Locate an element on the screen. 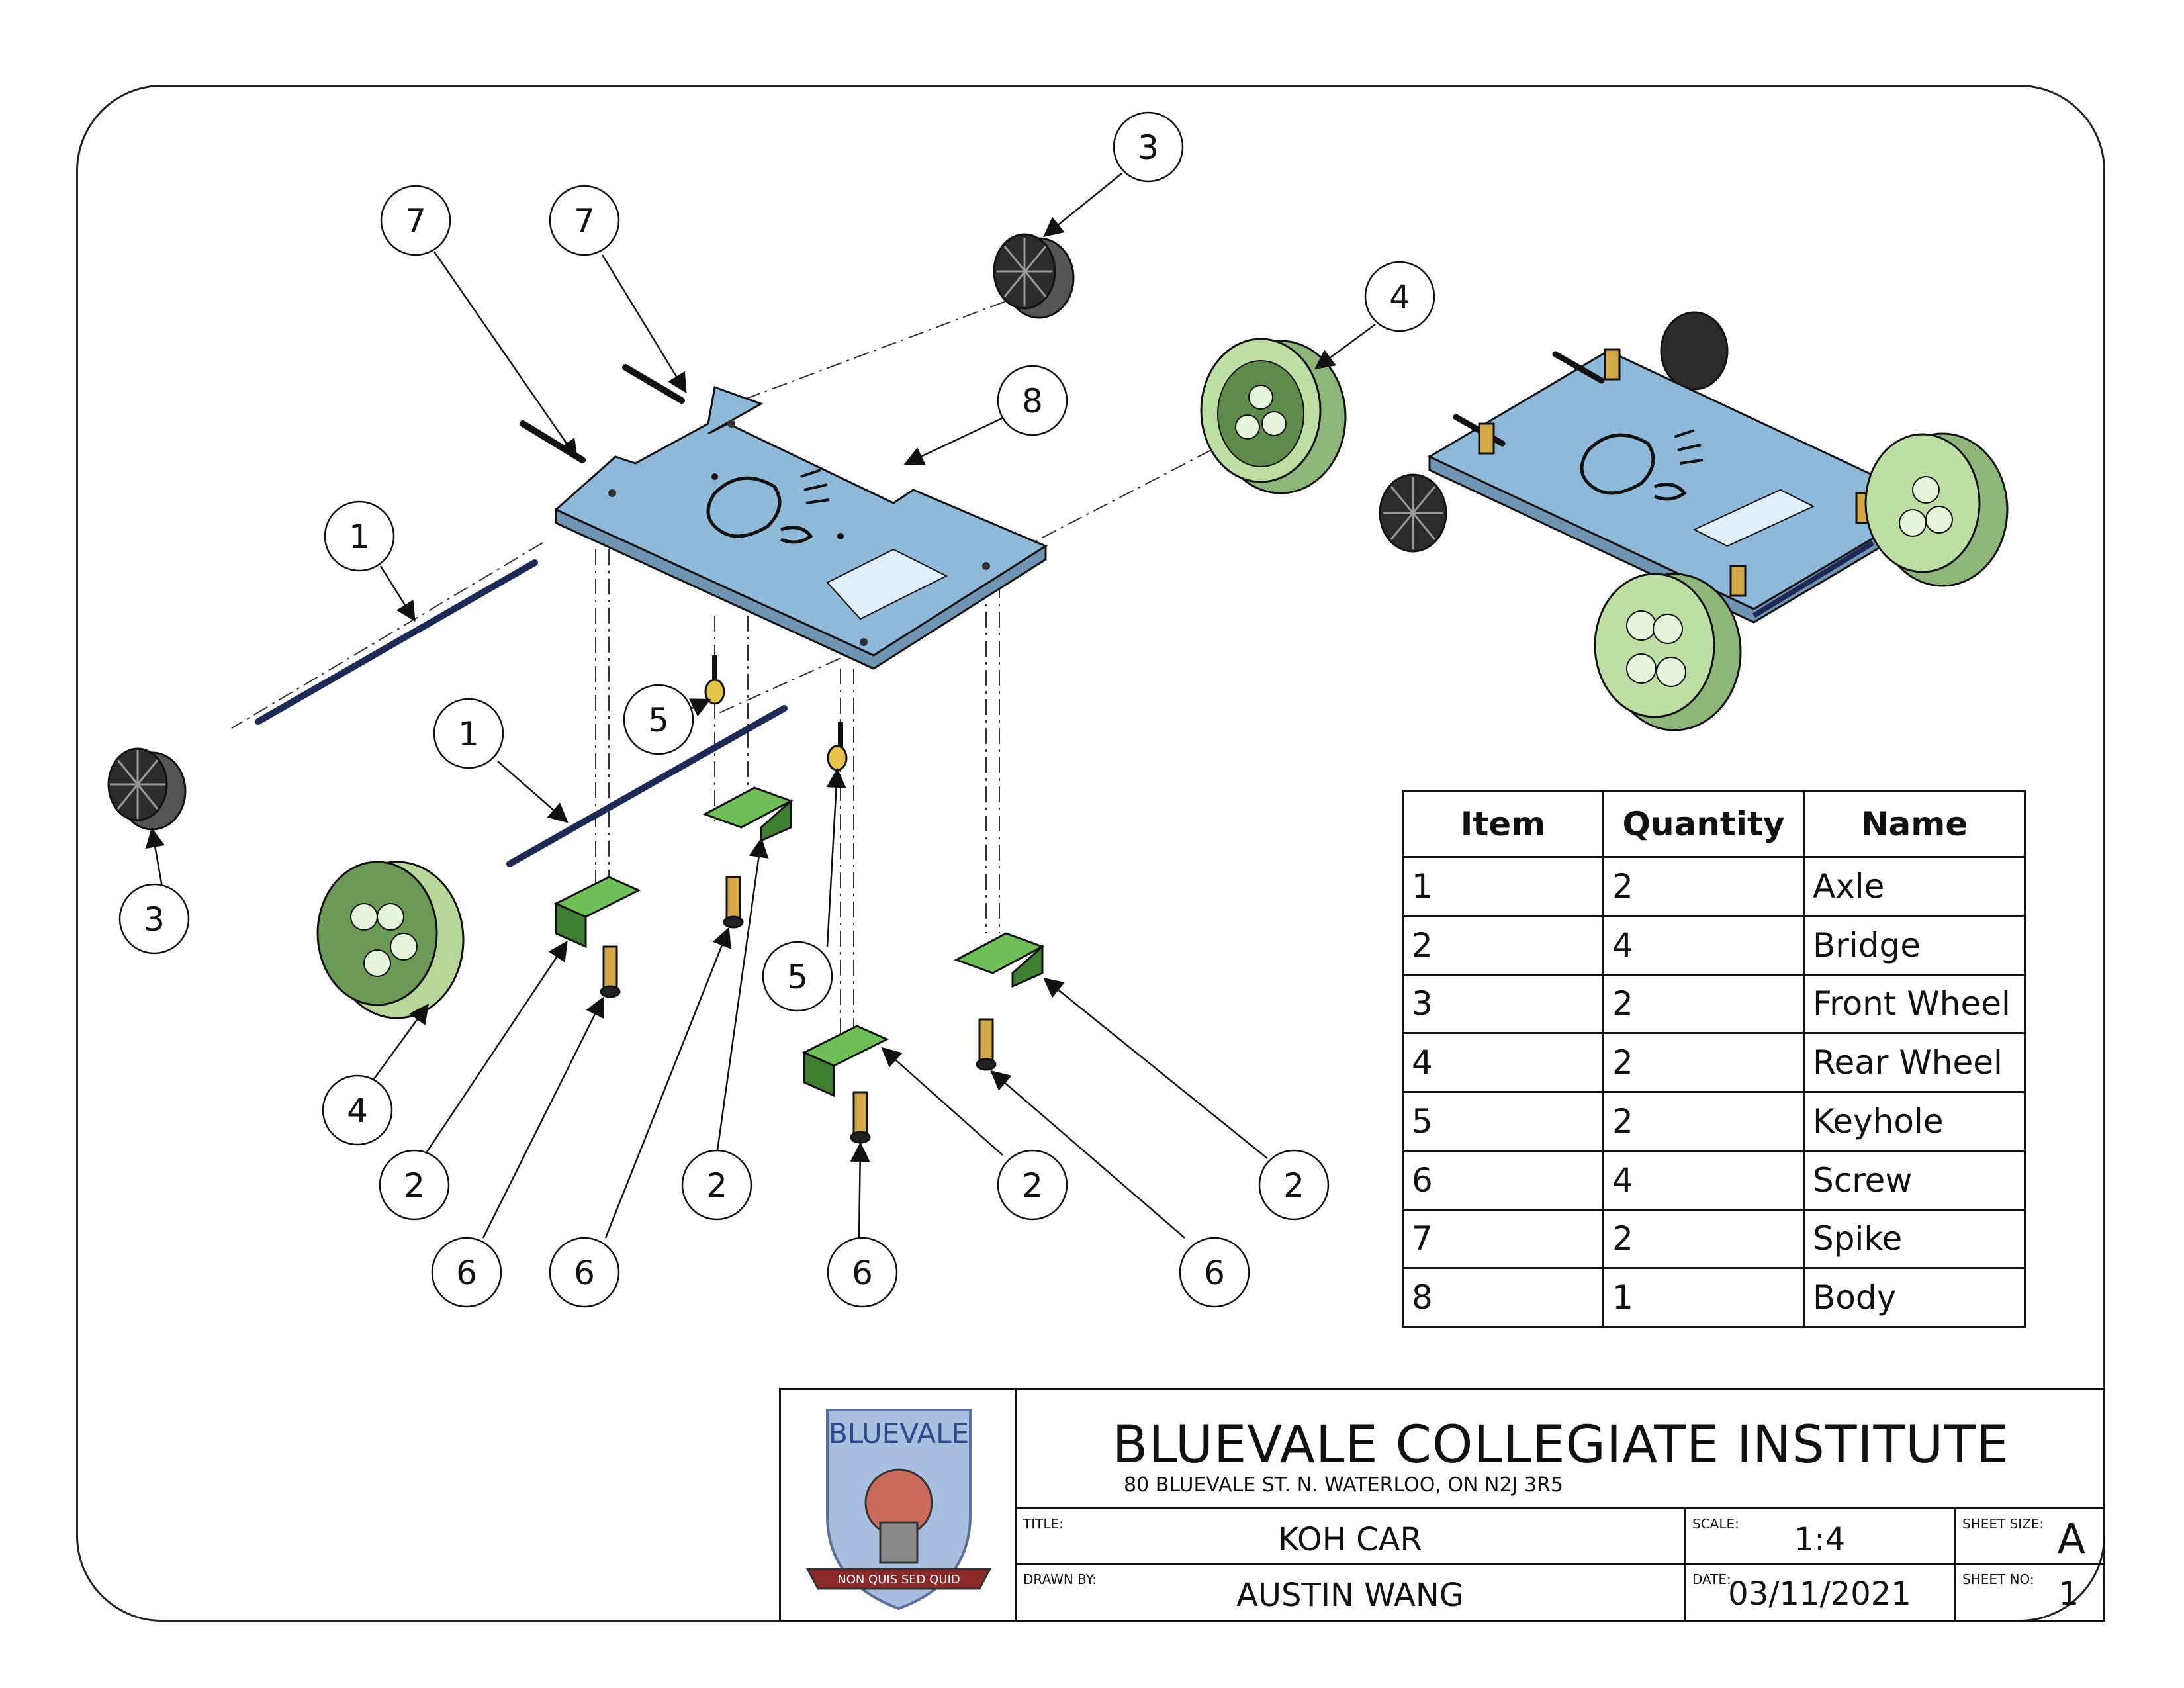  date-cell: DATE: 03/11/2021 is located at coordinates (1821, 1592).